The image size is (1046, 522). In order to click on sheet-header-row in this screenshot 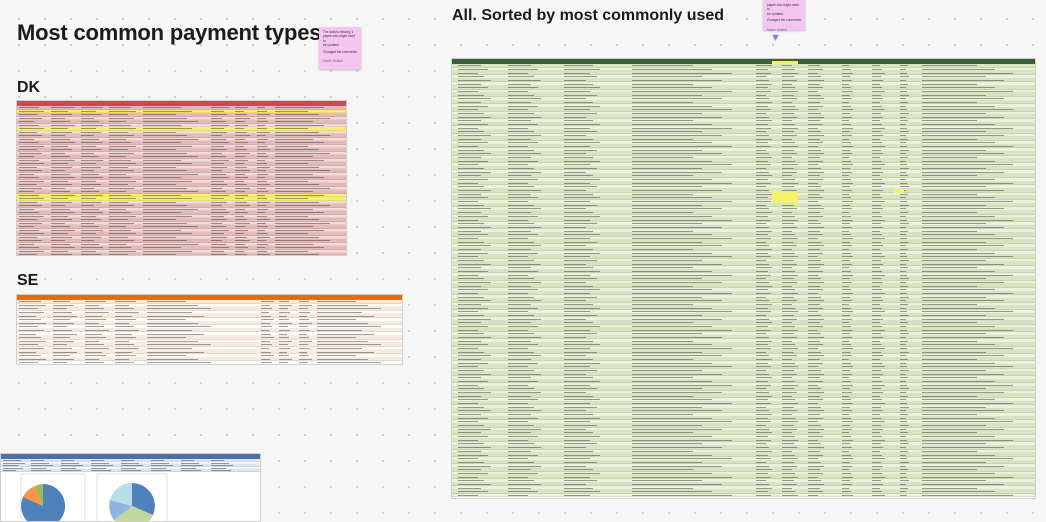, I will do `click(743, 61)`.